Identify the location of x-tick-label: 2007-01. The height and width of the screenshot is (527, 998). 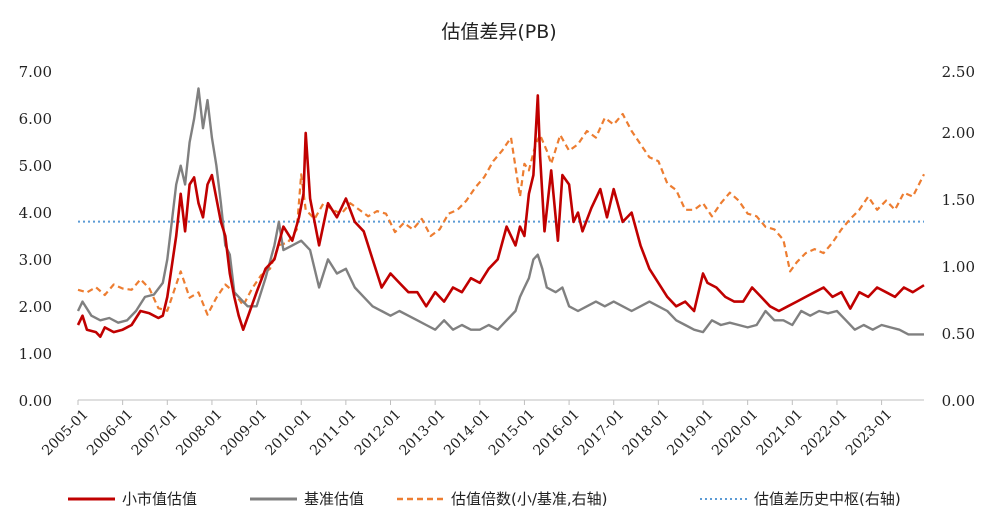
(155, 432).